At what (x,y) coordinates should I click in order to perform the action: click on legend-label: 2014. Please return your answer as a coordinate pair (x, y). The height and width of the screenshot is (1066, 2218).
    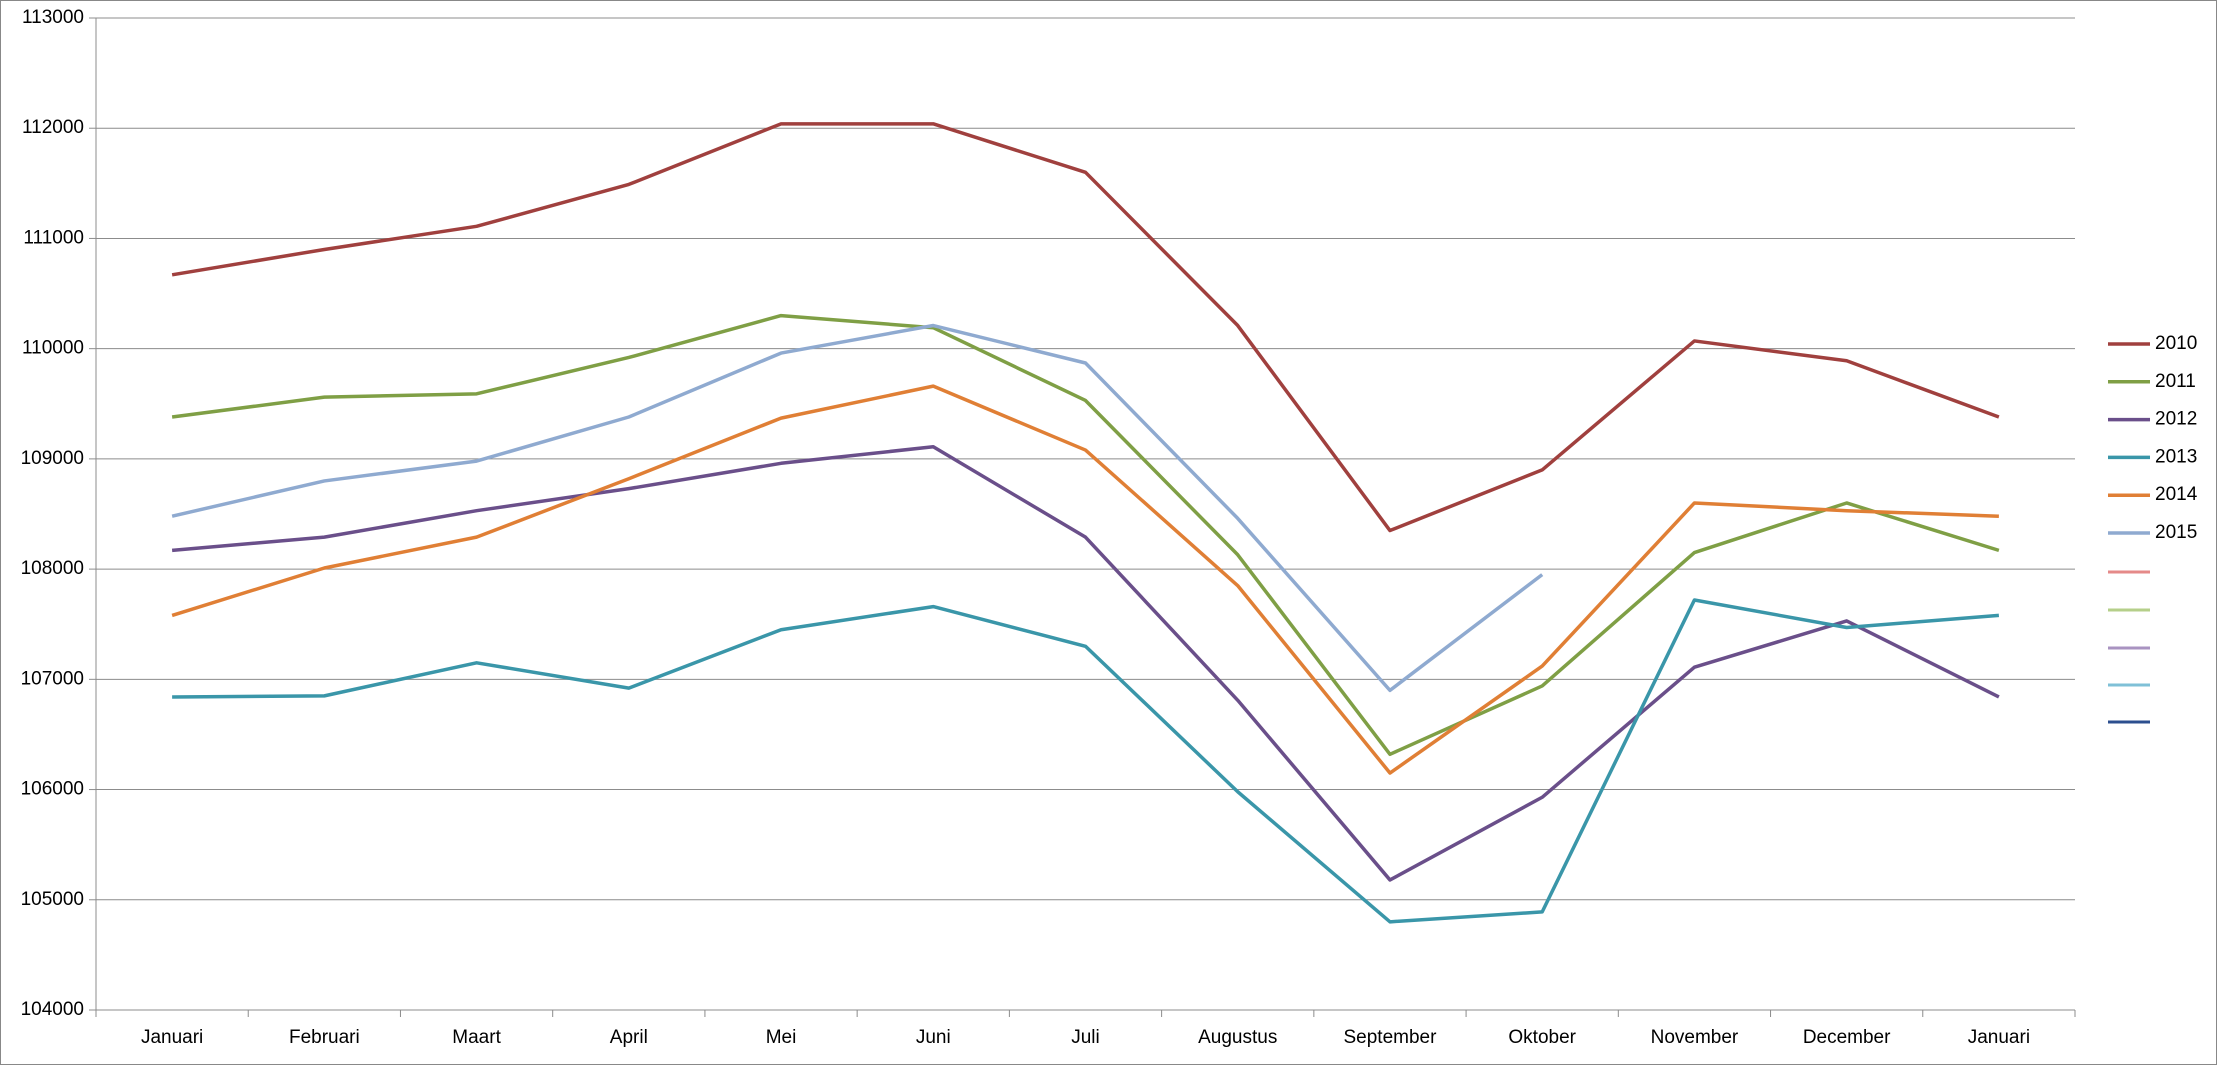
    Looking at the image, I should click on (2176, 494).